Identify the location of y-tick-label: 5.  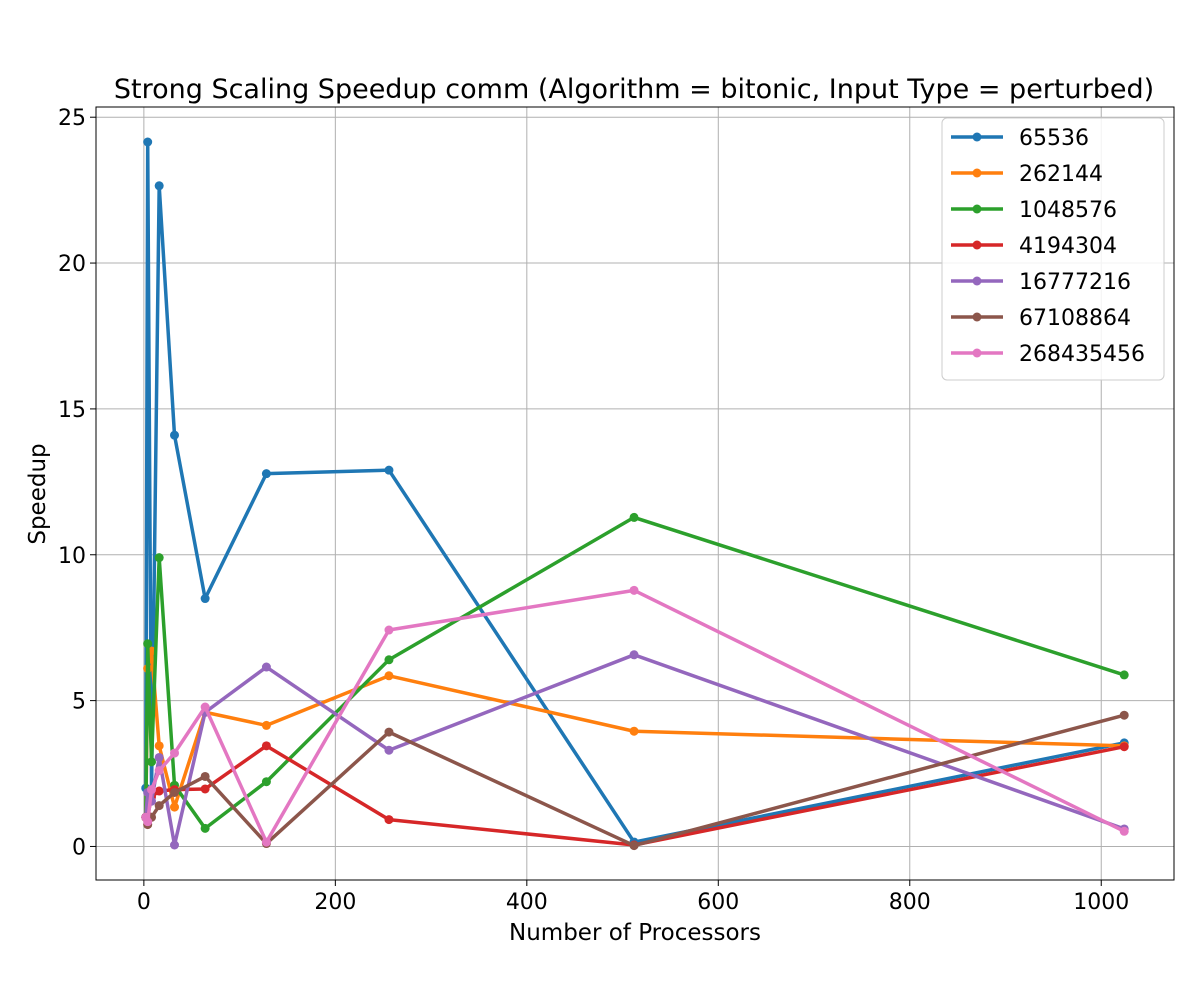
(79, 702).